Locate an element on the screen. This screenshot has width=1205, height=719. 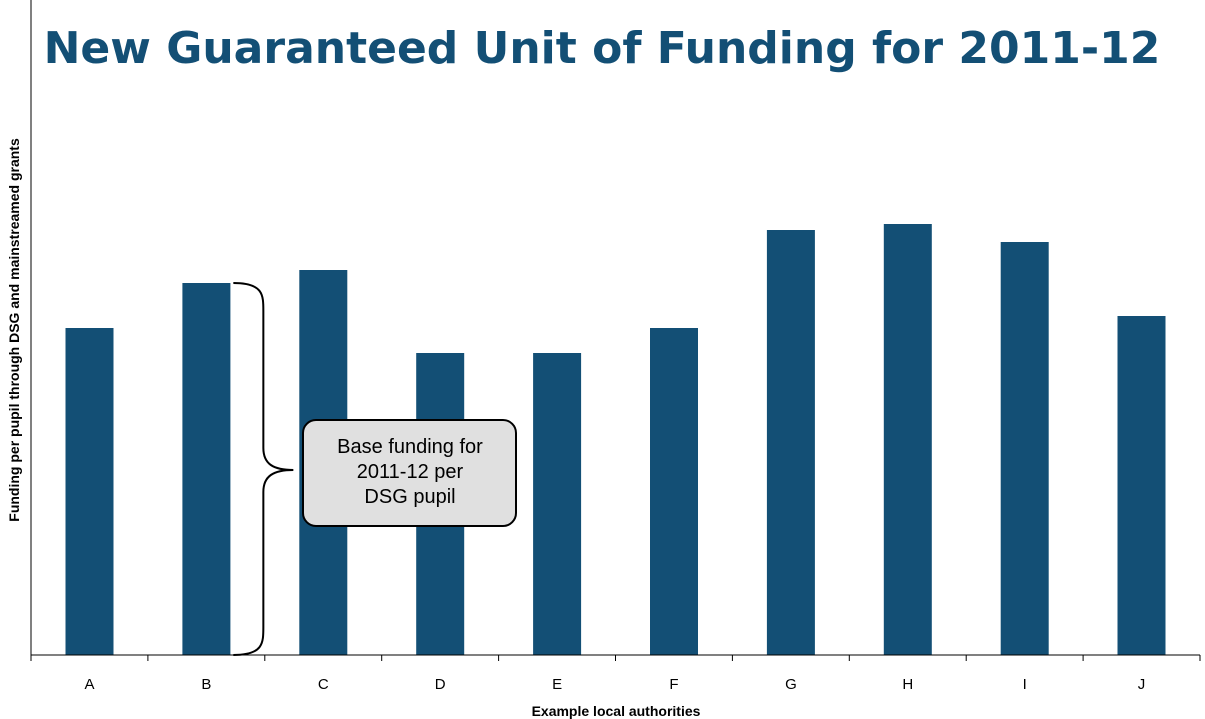
x-tick-label: G is located at coordinates (791, 684).